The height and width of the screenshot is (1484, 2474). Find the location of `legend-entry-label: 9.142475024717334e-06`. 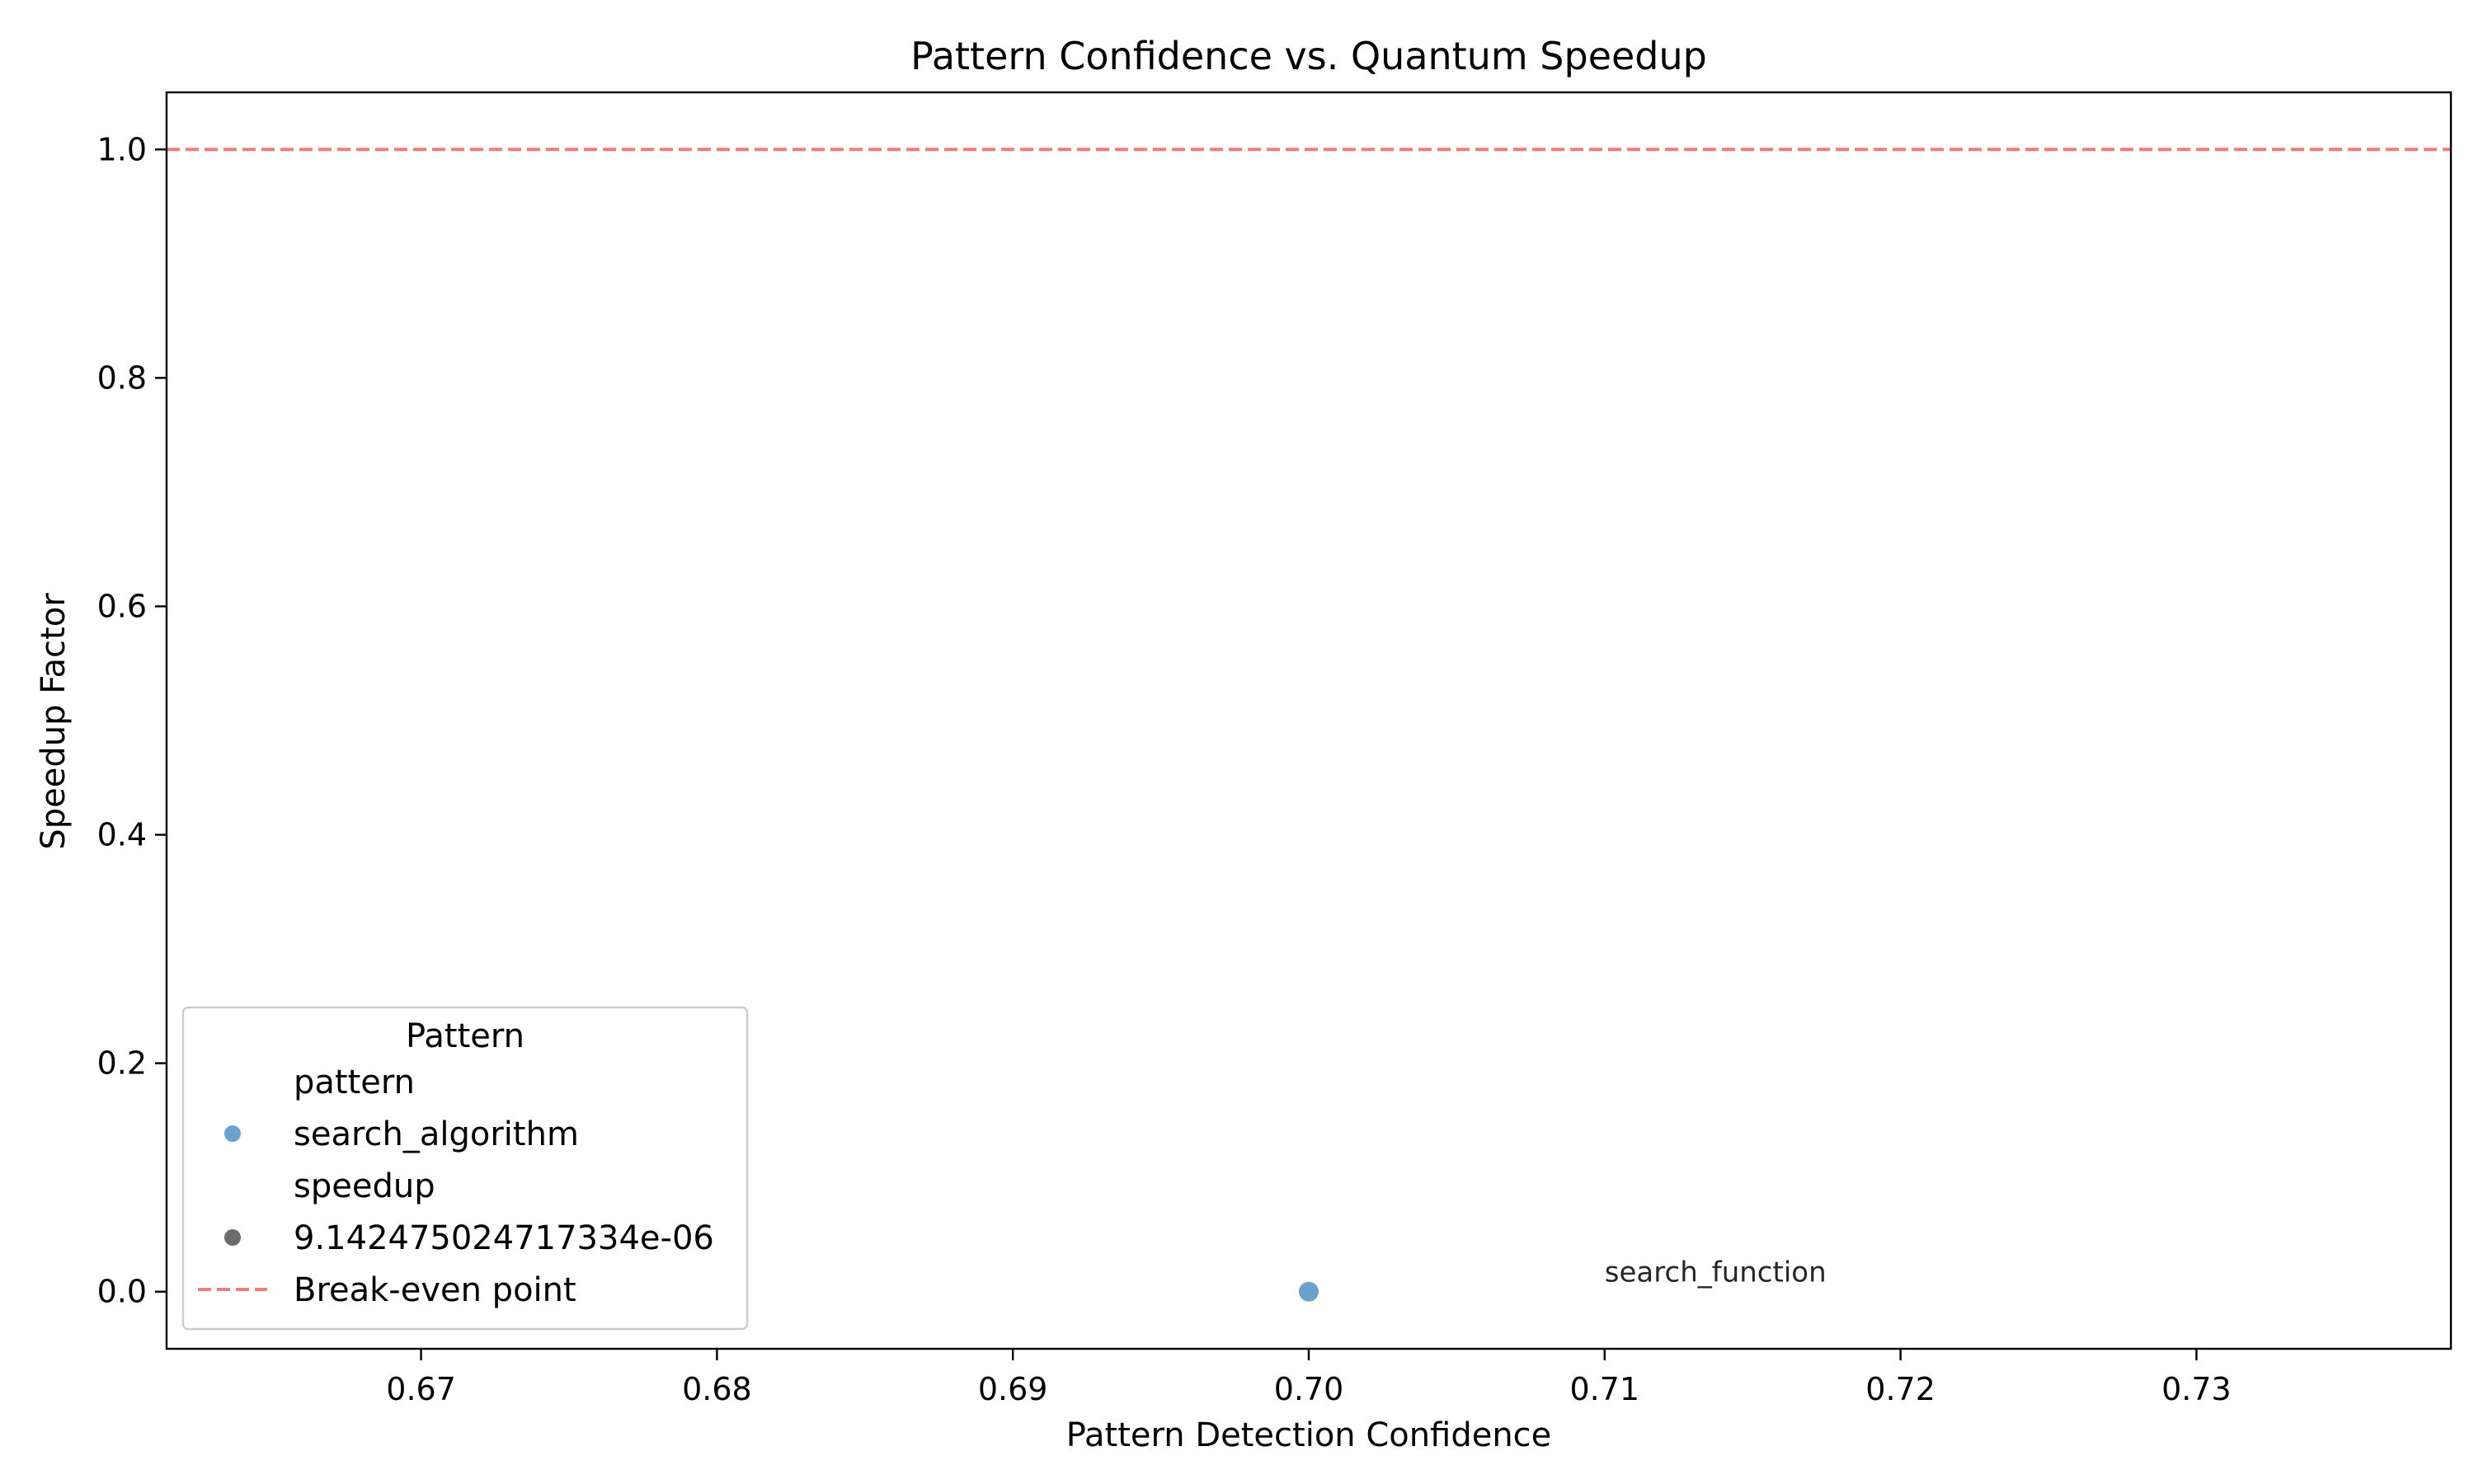

legend-entry-label: 9.142475024717334e-06 is located at coordinates (504, 1238).